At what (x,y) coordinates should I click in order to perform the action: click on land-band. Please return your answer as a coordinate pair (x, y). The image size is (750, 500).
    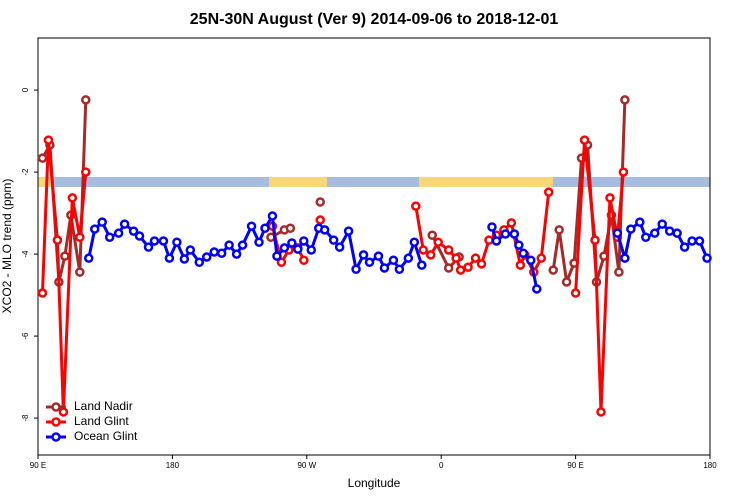
    Looking at the image, I should click on (486, 182).